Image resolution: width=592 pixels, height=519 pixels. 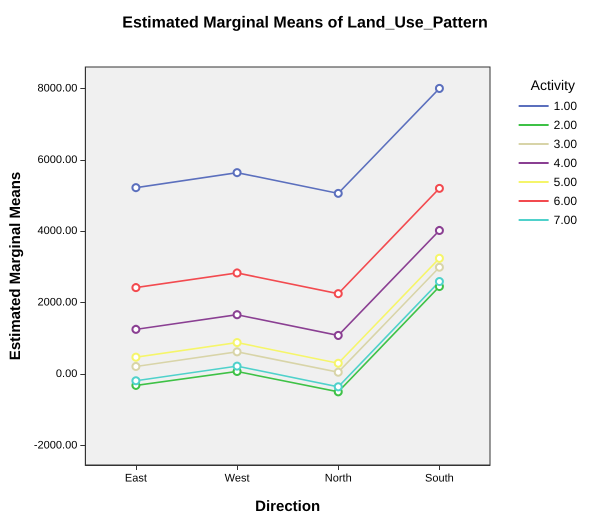 I want to click on chart-title: Estimated Marginal Means of Land_Use_Pattern, so click(x=305, y=23).